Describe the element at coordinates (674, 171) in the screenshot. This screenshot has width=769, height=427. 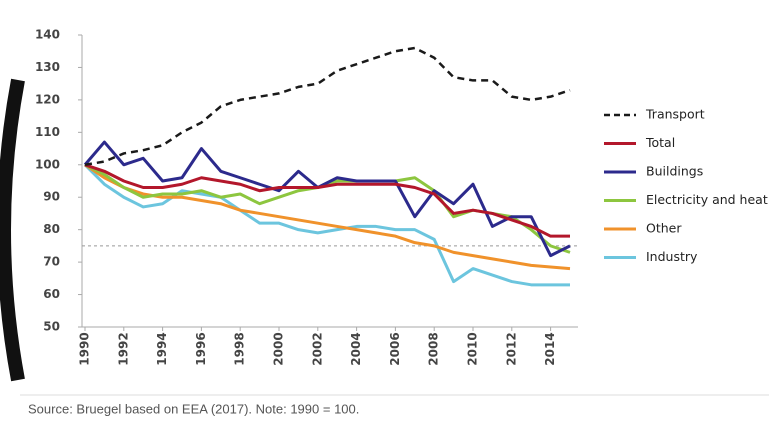
I see `legend-label: Buildings` at that location.